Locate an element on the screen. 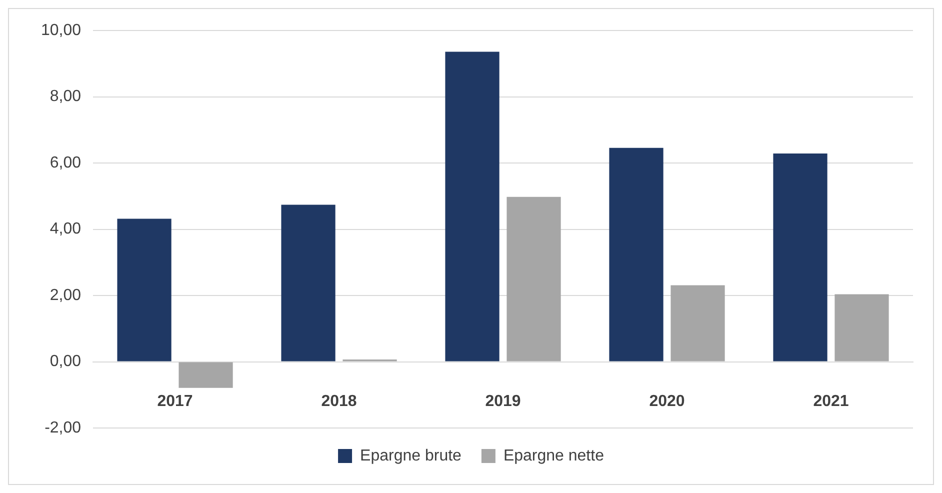  y-tick-label: 4,00 is located at coordinates (66, 229).